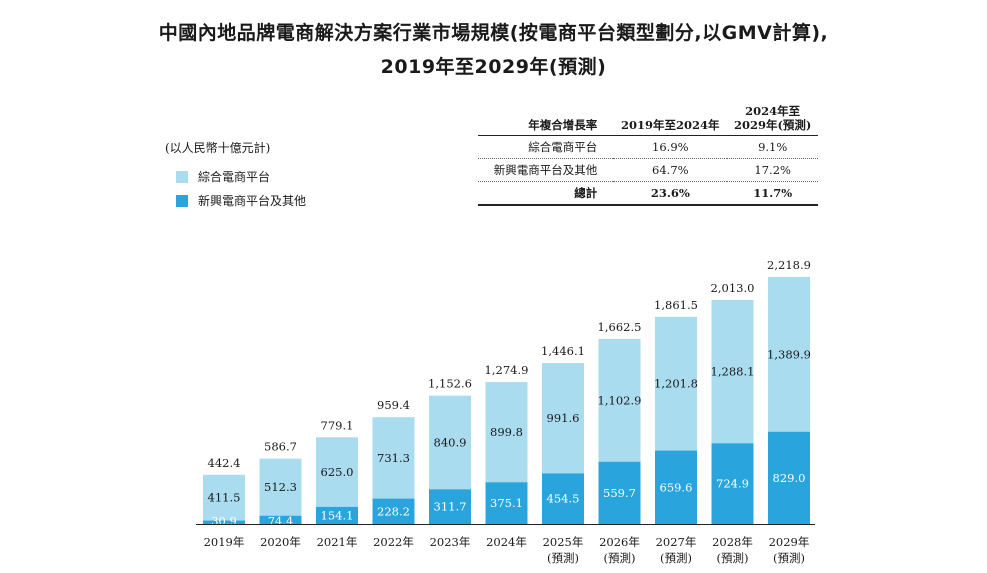  I want to click on cagr-total-row: 總計 23.6% 11.7%, so click(648, 193).